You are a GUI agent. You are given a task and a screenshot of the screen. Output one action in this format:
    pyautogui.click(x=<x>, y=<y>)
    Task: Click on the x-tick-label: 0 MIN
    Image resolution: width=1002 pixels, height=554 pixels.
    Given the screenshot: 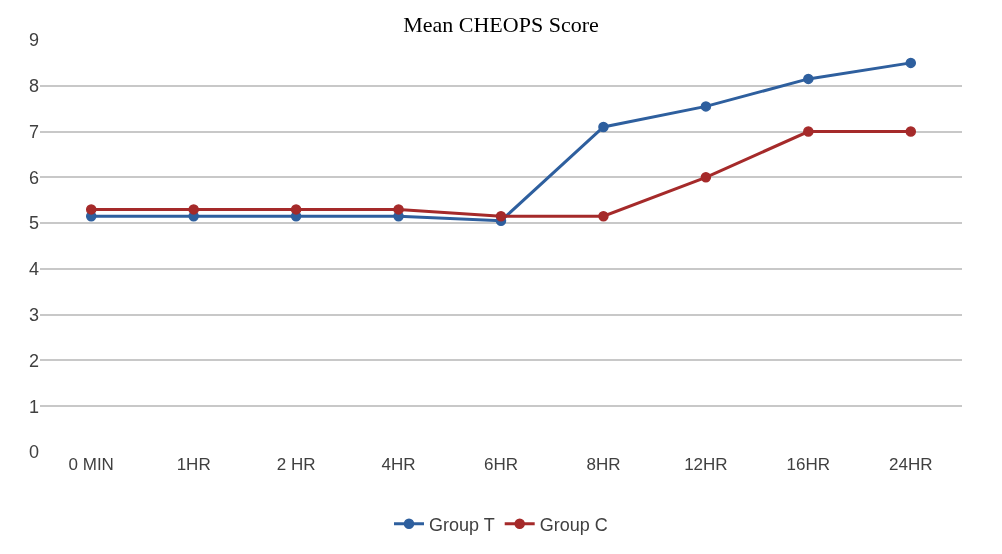 What is the action you would take?
    pyautogui.click(x=91, y=464)
    